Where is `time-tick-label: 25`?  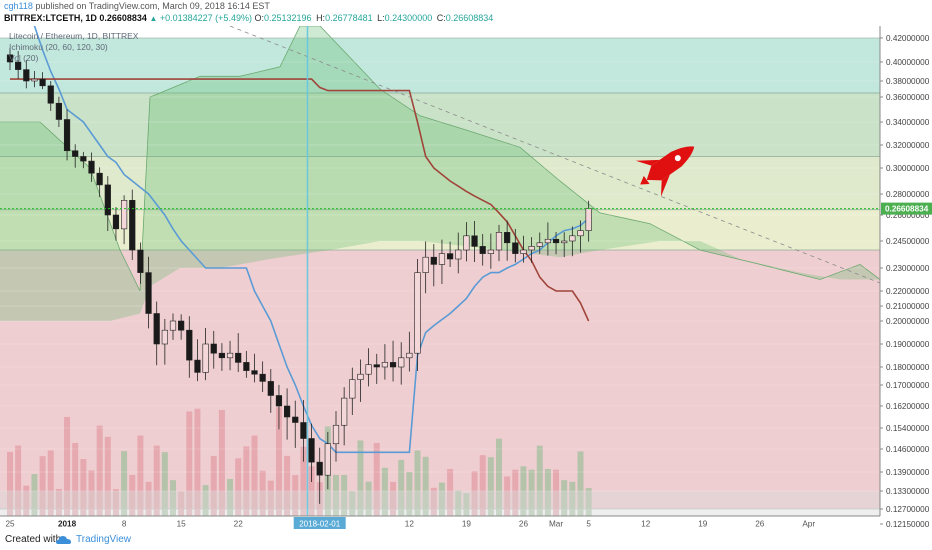 time-tick-label: 25 is located at coordinates (10, 524).